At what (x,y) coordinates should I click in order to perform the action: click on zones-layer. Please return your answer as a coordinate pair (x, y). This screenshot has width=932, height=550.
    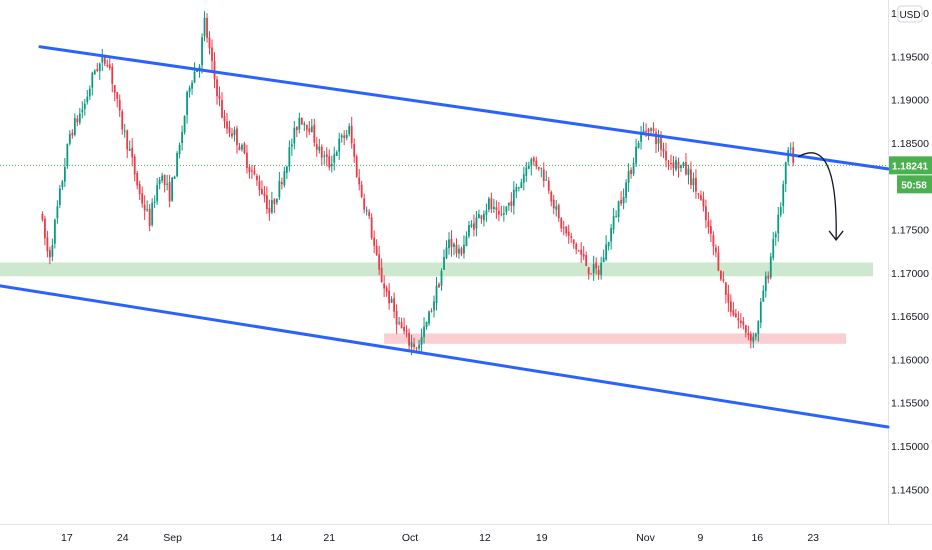
    Looking at the image, I should click on (437, 303).